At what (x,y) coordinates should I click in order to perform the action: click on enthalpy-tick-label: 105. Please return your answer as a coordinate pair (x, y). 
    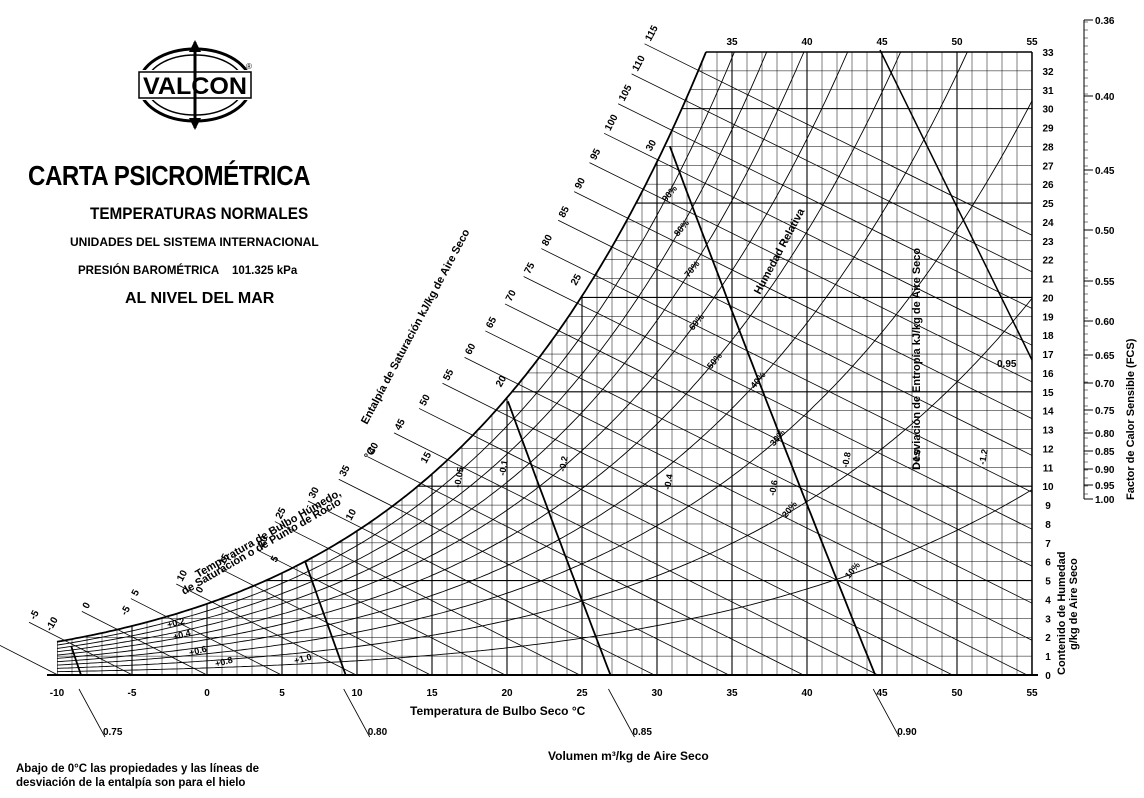
    Looking at the image, I should click on (626, 93).